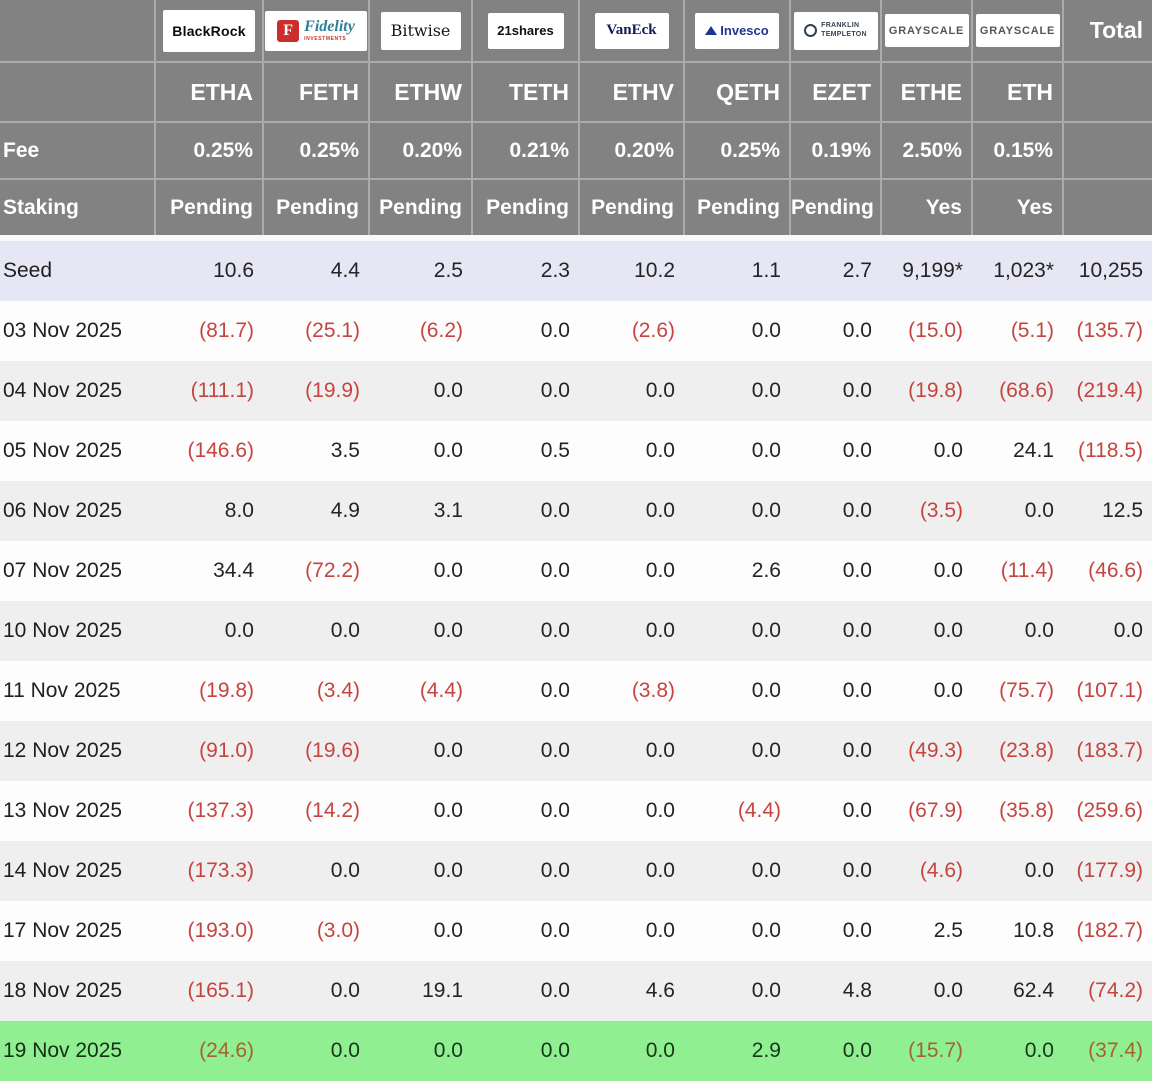 This screenshot has height=1081, width=1152. Describe the element at coordinates (631, 30) in the screenshot. I see `vaneck-logo: VanEck` at that location.